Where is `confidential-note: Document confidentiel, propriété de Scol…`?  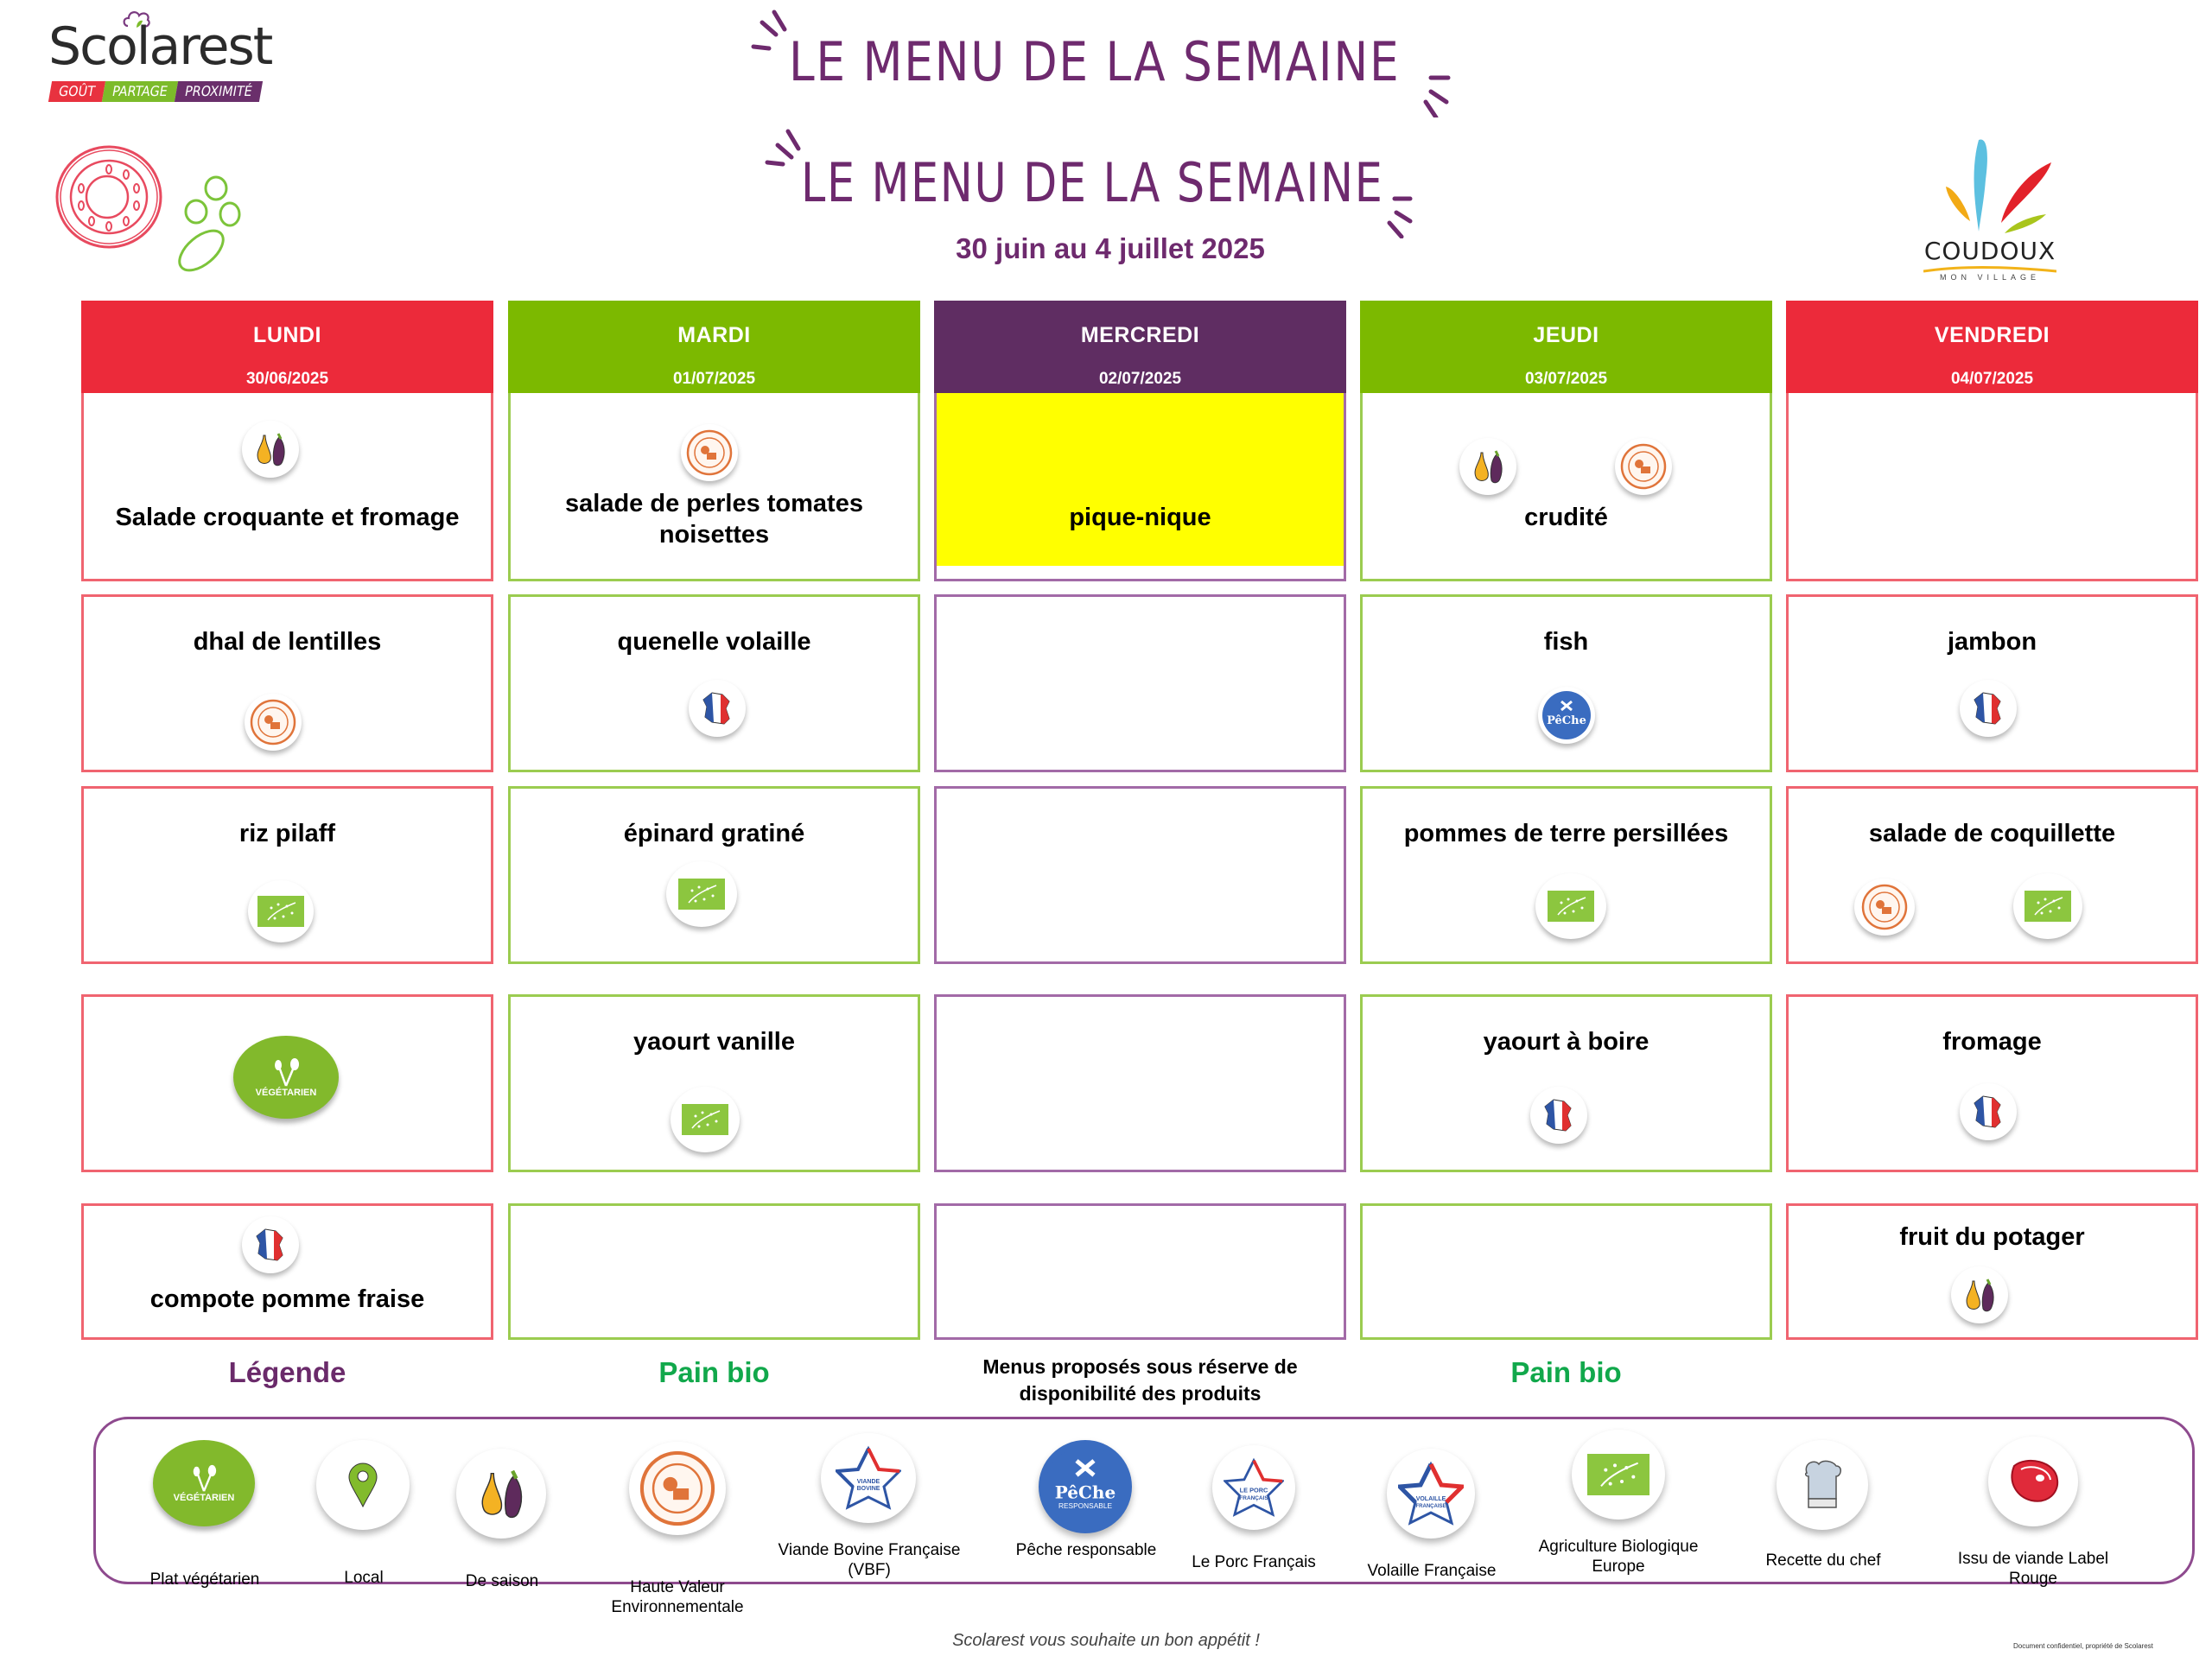
confidential-note: Document confidentiel, propriété de Scol… is located at coordinates (2083, 1646).